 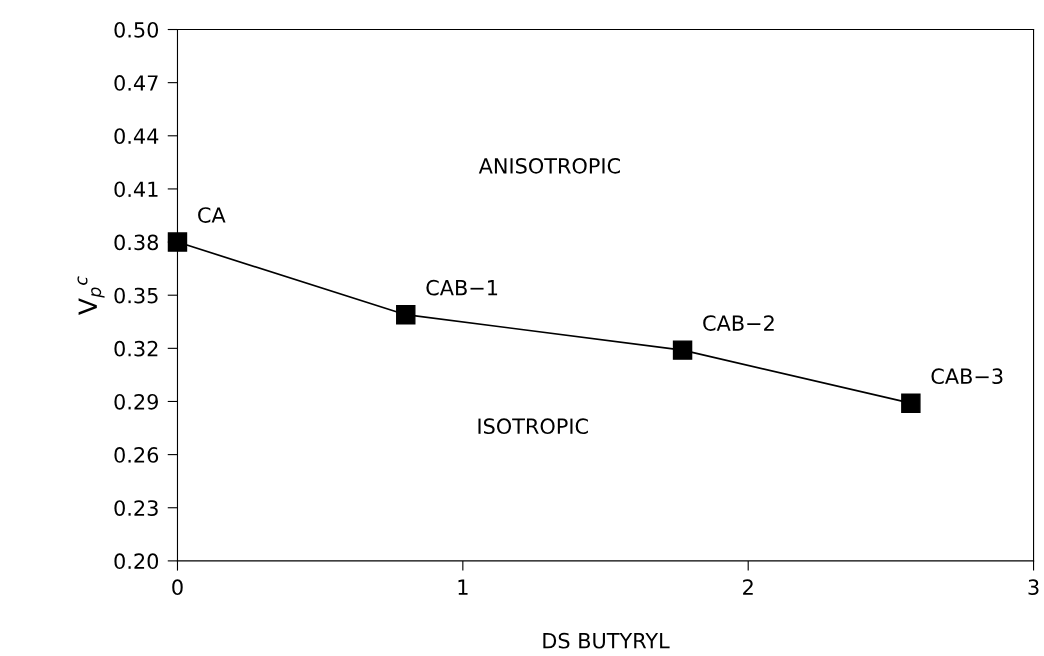 I want to click on x-tick-label: 2, so click(x=748, y=587).